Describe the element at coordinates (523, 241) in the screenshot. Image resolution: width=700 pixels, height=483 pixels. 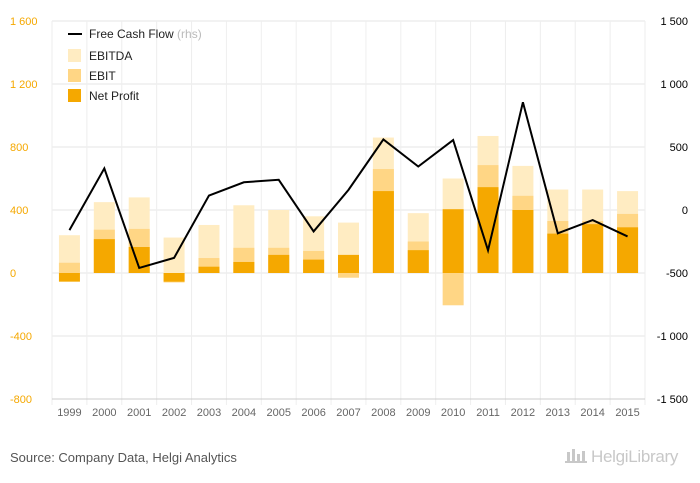
I see `bar-net-profit-2012` at that location.